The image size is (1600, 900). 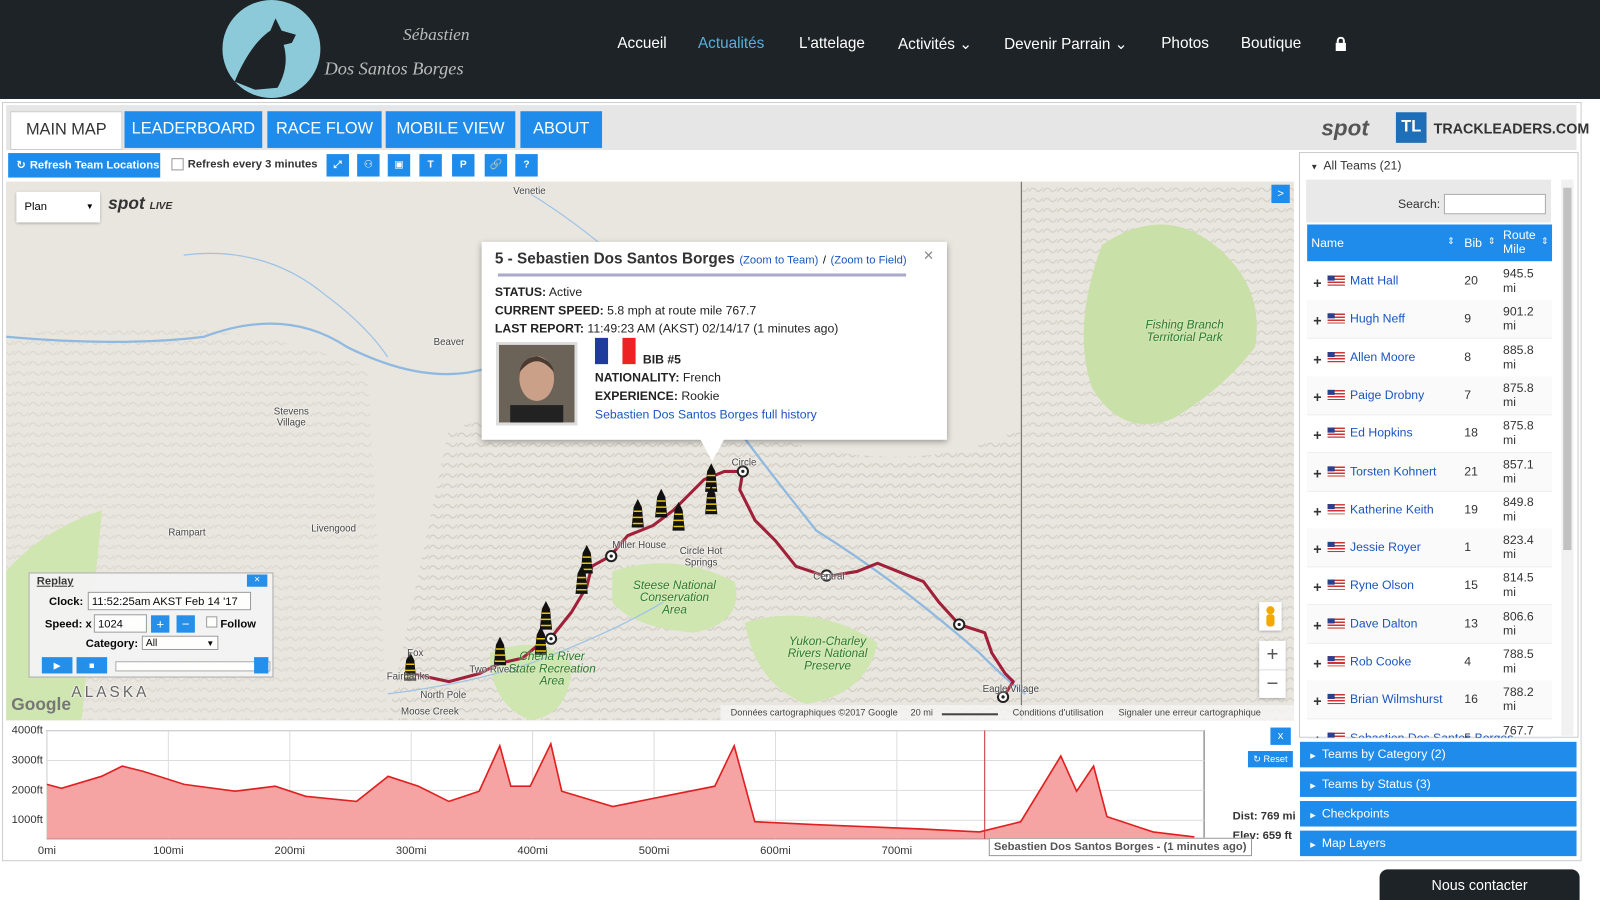 What do you see at coordinates (1355, 165) in the screenshot?
I see `all-teams-header: ▼ All Teams (21)` at bounding box center [1355, 165].